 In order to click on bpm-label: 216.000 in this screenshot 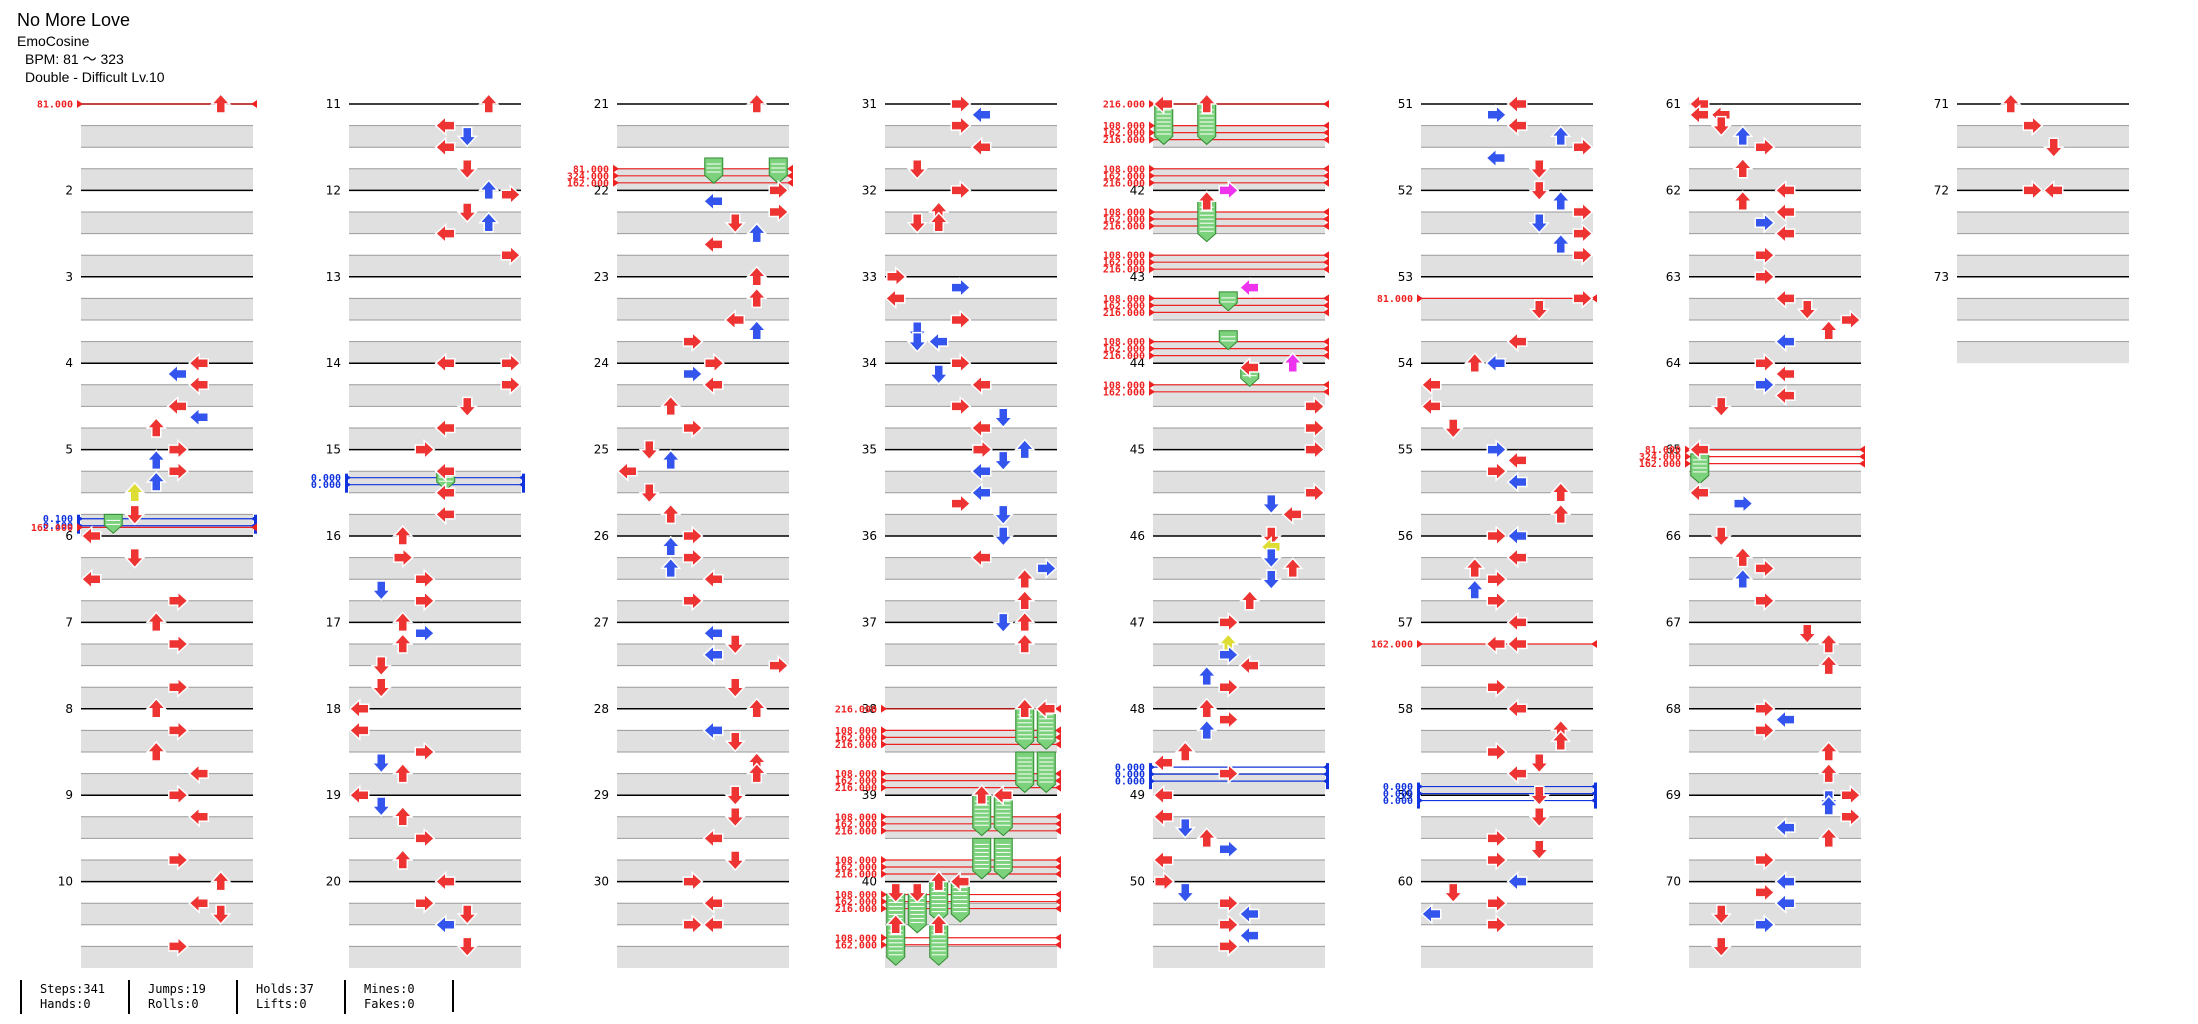, I will do `click(1124, 227)`.